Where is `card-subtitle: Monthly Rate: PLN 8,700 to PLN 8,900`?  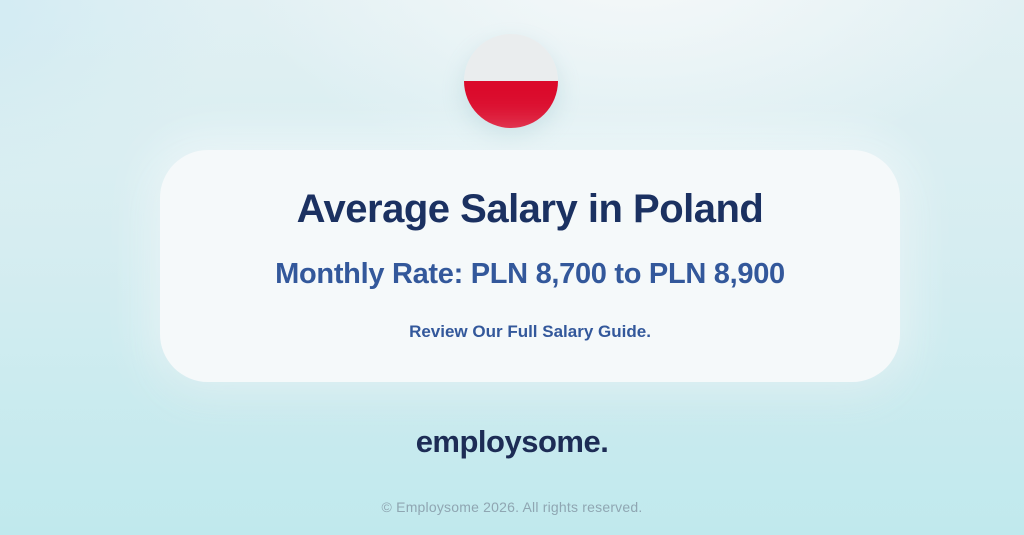
card-subtitle: Monthly Rate: PLN 8,700 to PLN 8,900 is located at coordinates (530, 274).